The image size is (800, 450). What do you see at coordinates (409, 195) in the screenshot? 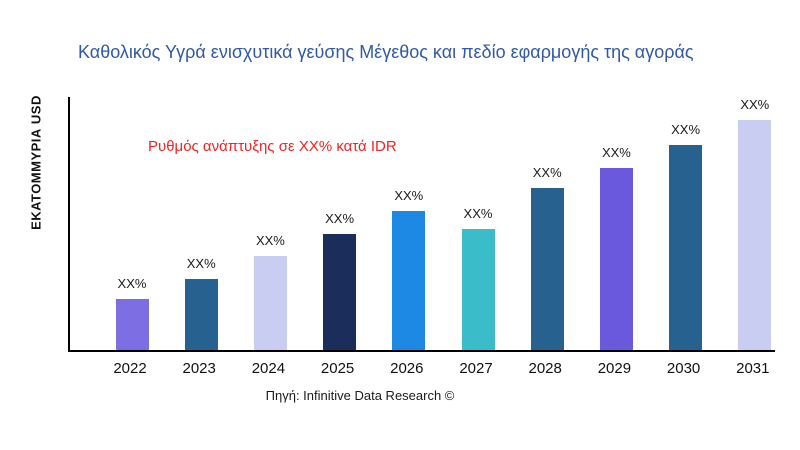
I see `bar-value-label-2026: XX%` at bounding box center [409, 195].